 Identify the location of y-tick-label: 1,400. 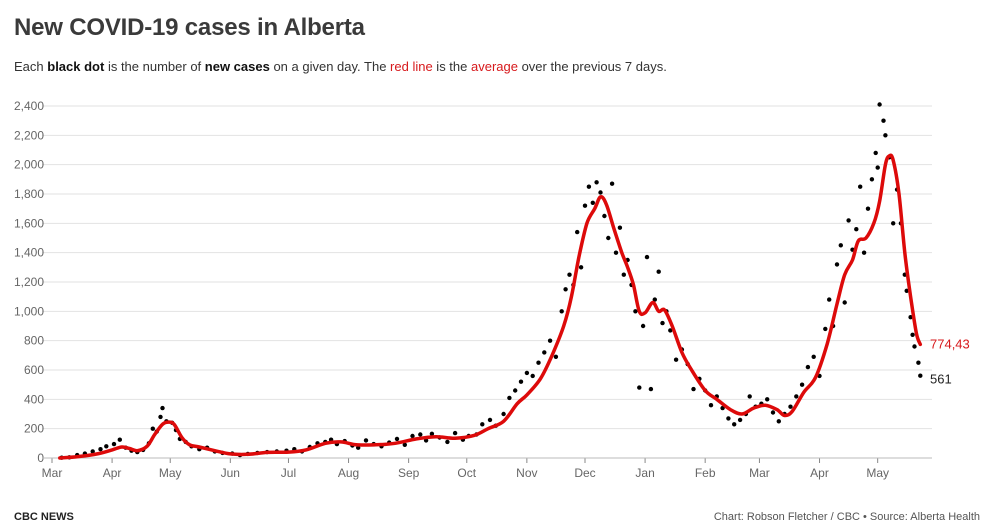
(29, 253).